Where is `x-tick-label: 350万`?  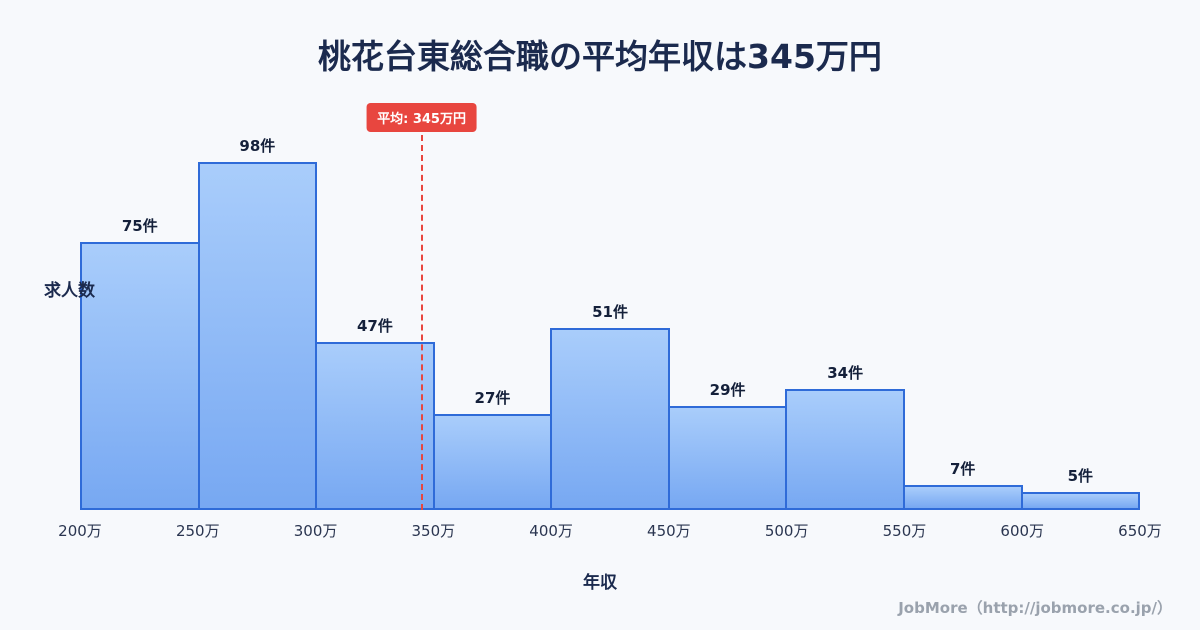
x-tick-label: 350万 is located at coordinates (433, 531).